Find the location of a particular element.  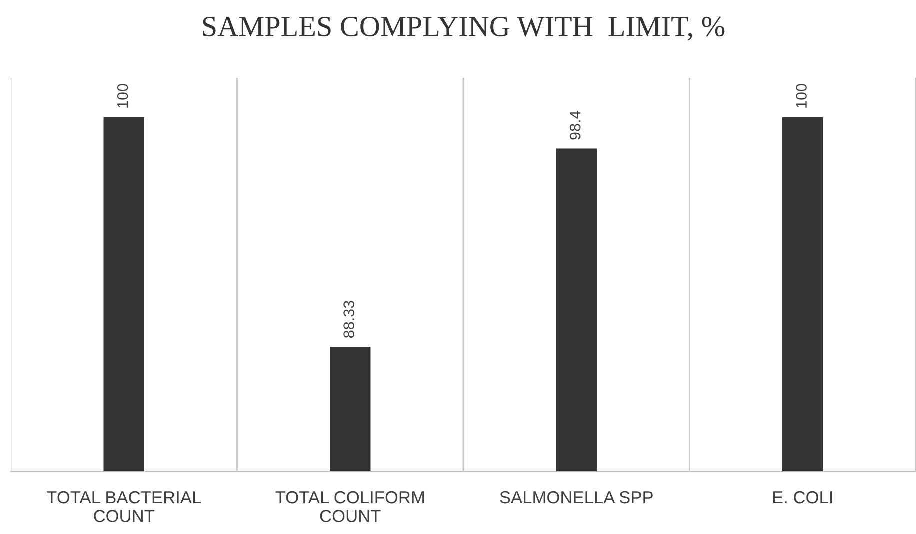

x-tick-label: TOTAL BACTERIAL COUNT is located at coordinates (124, 506).